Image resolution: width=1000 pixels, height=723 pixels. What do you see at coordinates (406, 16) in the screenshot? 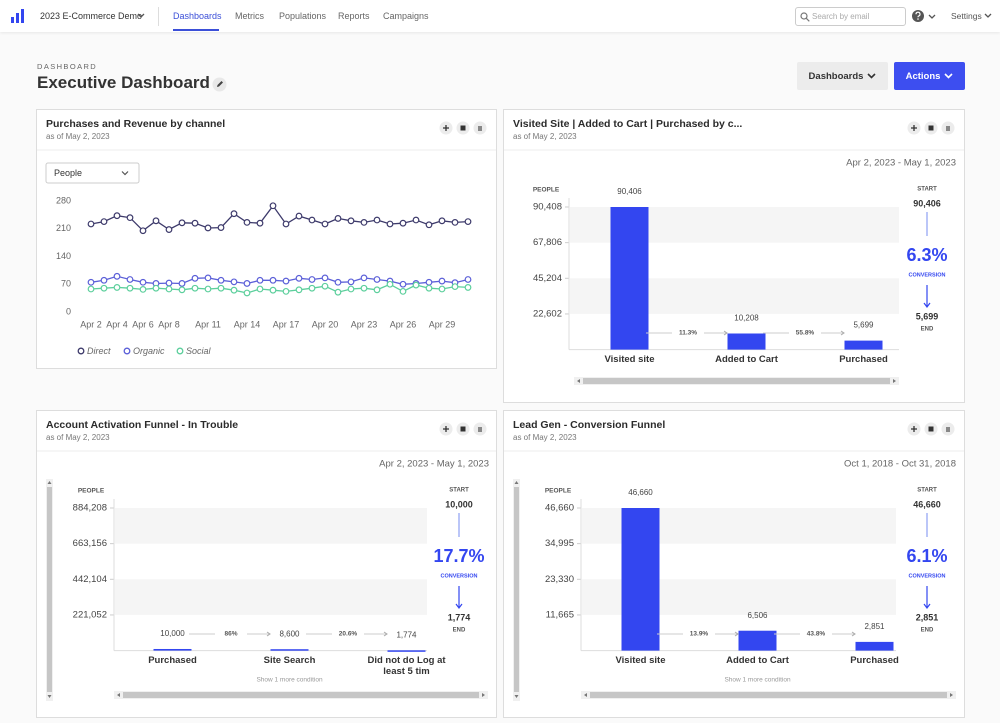
I see `nav-tab: Campaigns` at bounding box center [406, 16].